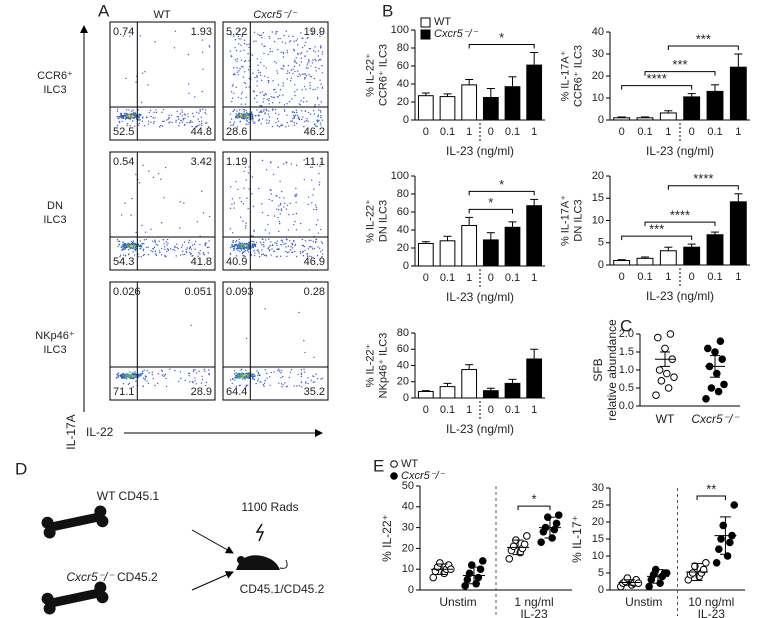 Image resolution: width=757 pixels, height=618 pixels. What do you see at coordinates (425, 22) in the screenshot?
I see `legend-swatch` at bounding box center [425, 22].